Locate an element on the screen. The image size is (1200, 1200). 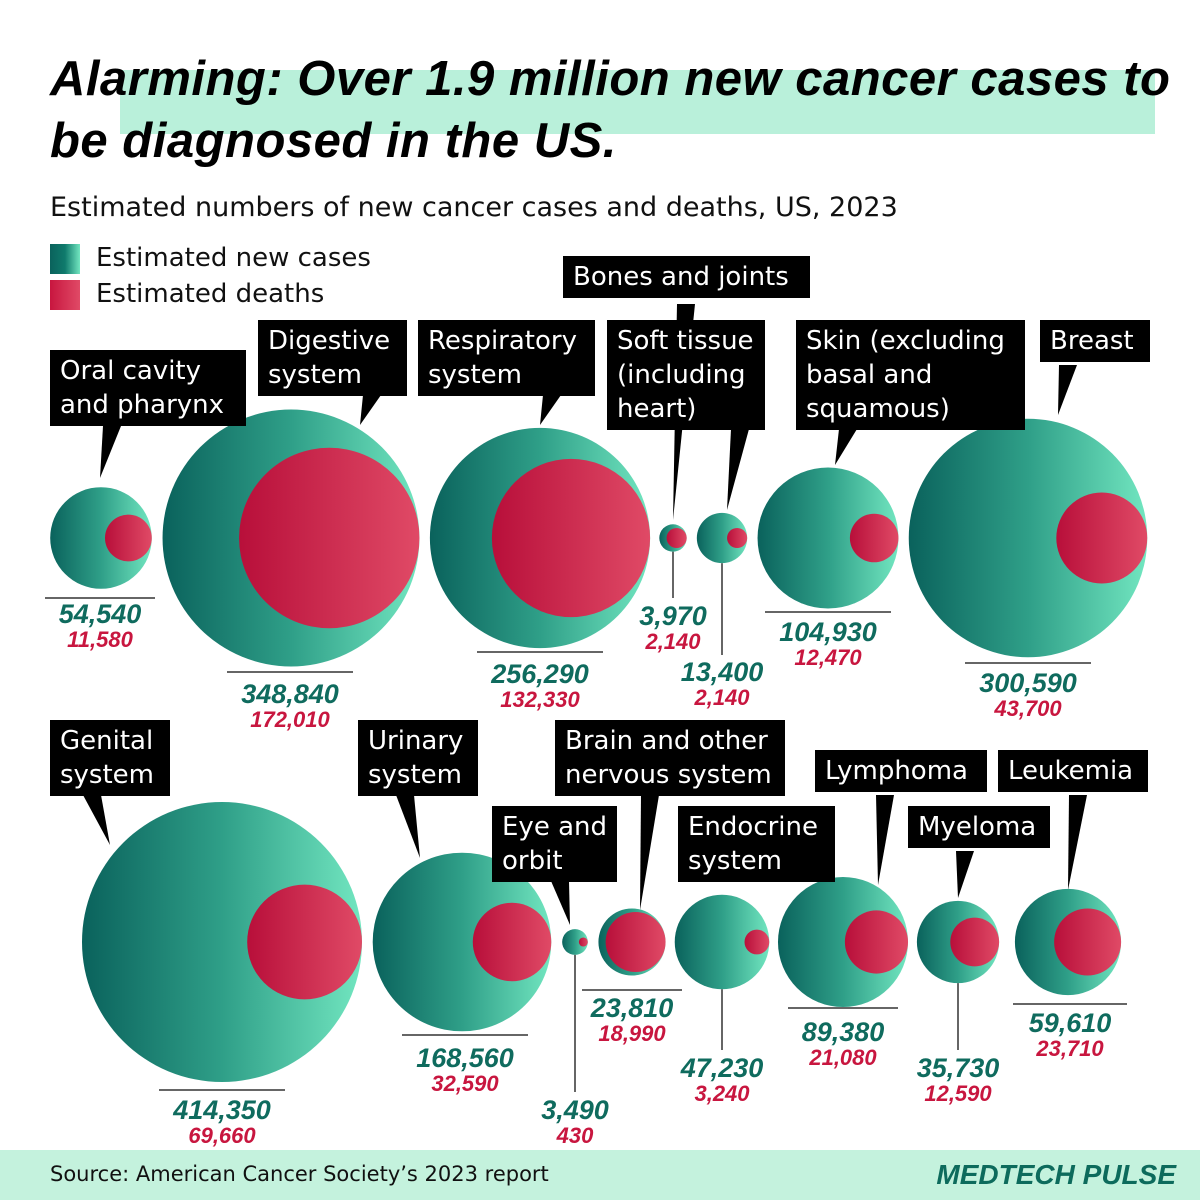
deaths-label: 11,580 is located at coordinates (100, 639).